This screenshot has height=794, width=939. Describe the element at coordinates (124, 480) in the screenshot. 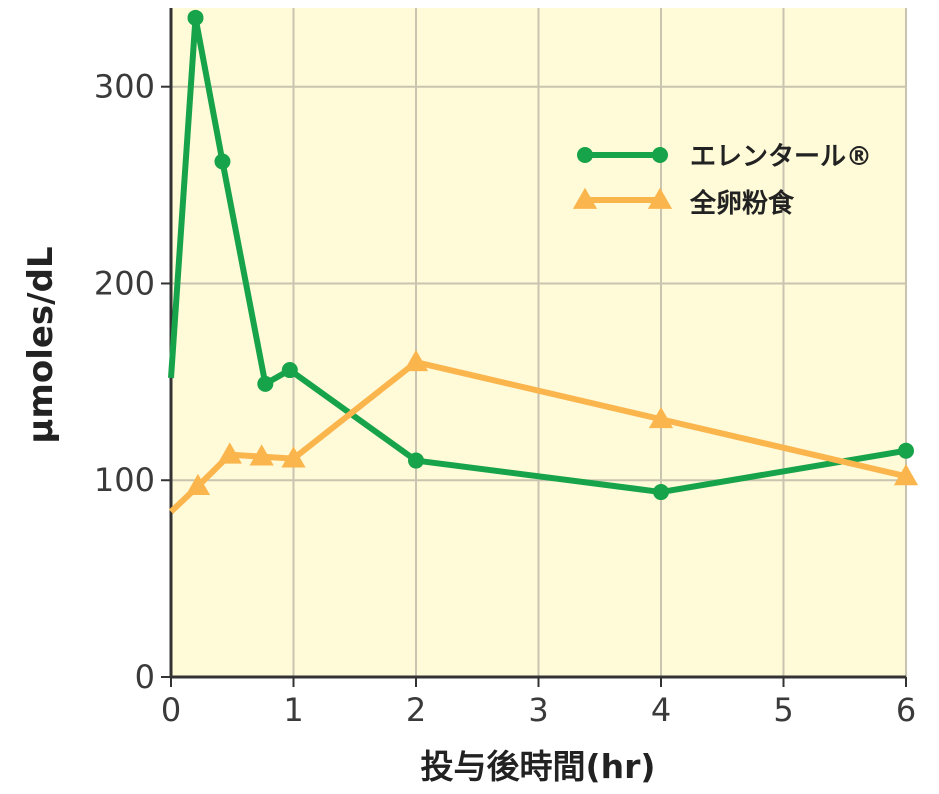

I see `y-tick-label: 100` at that location.